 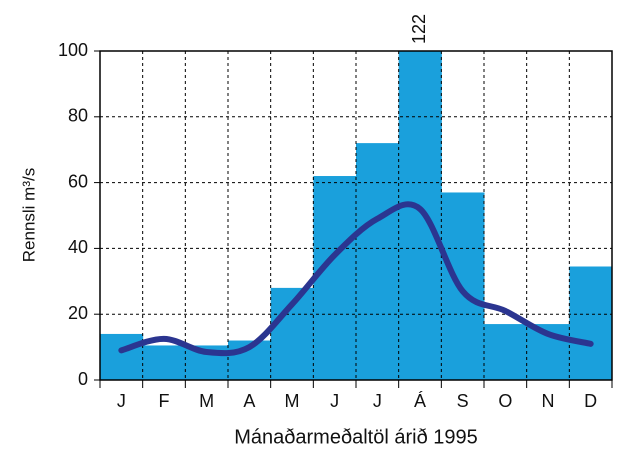 I want to click on y-tick-label: 60, so click(x=78, y=181).